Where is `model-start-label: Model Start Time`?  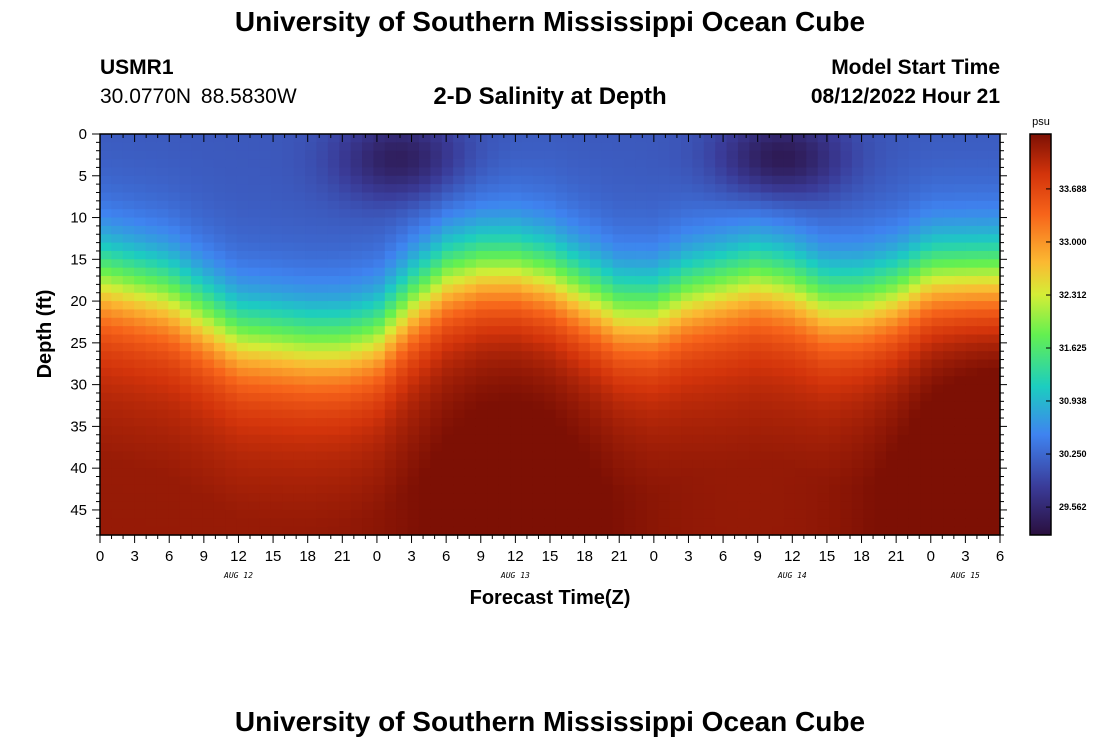 model-start-label: Model Start Time is located at coordinates (915, 67).